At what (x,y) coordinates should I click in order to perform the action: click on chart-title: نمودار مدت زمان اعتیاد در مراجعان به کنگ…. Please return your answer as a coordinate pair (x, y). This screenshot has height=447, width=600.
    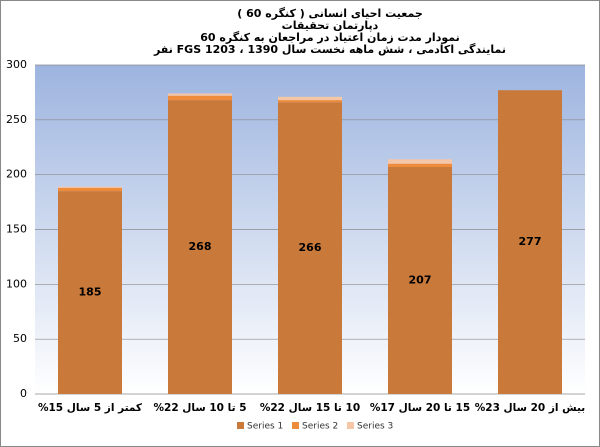
    Looking at the image, I should click on (330, 37).